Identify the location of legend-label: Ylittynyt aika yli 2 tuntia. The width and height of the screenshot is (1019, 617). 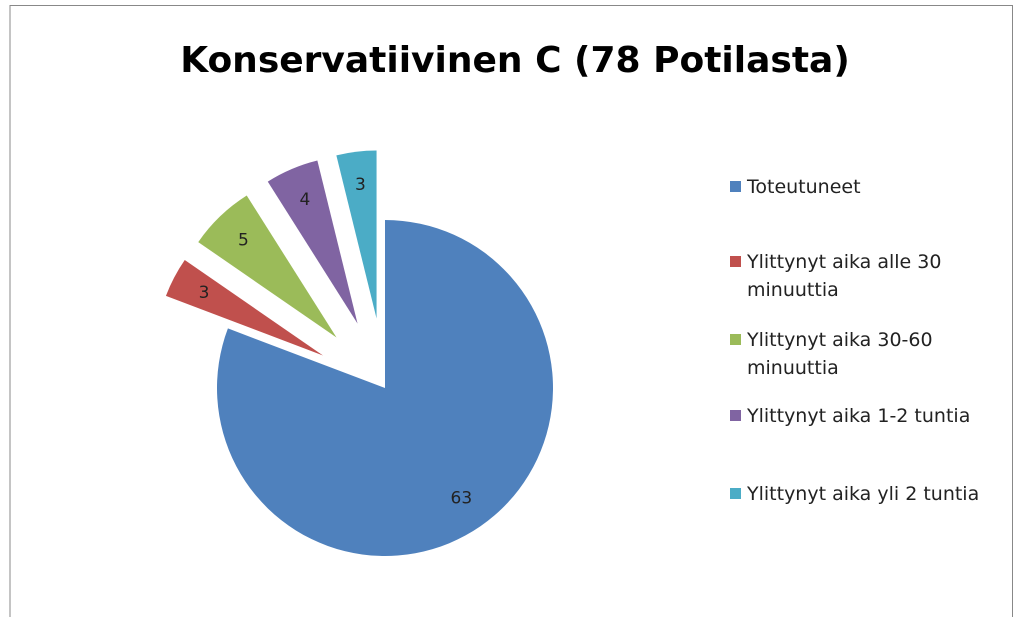
(863, 494).